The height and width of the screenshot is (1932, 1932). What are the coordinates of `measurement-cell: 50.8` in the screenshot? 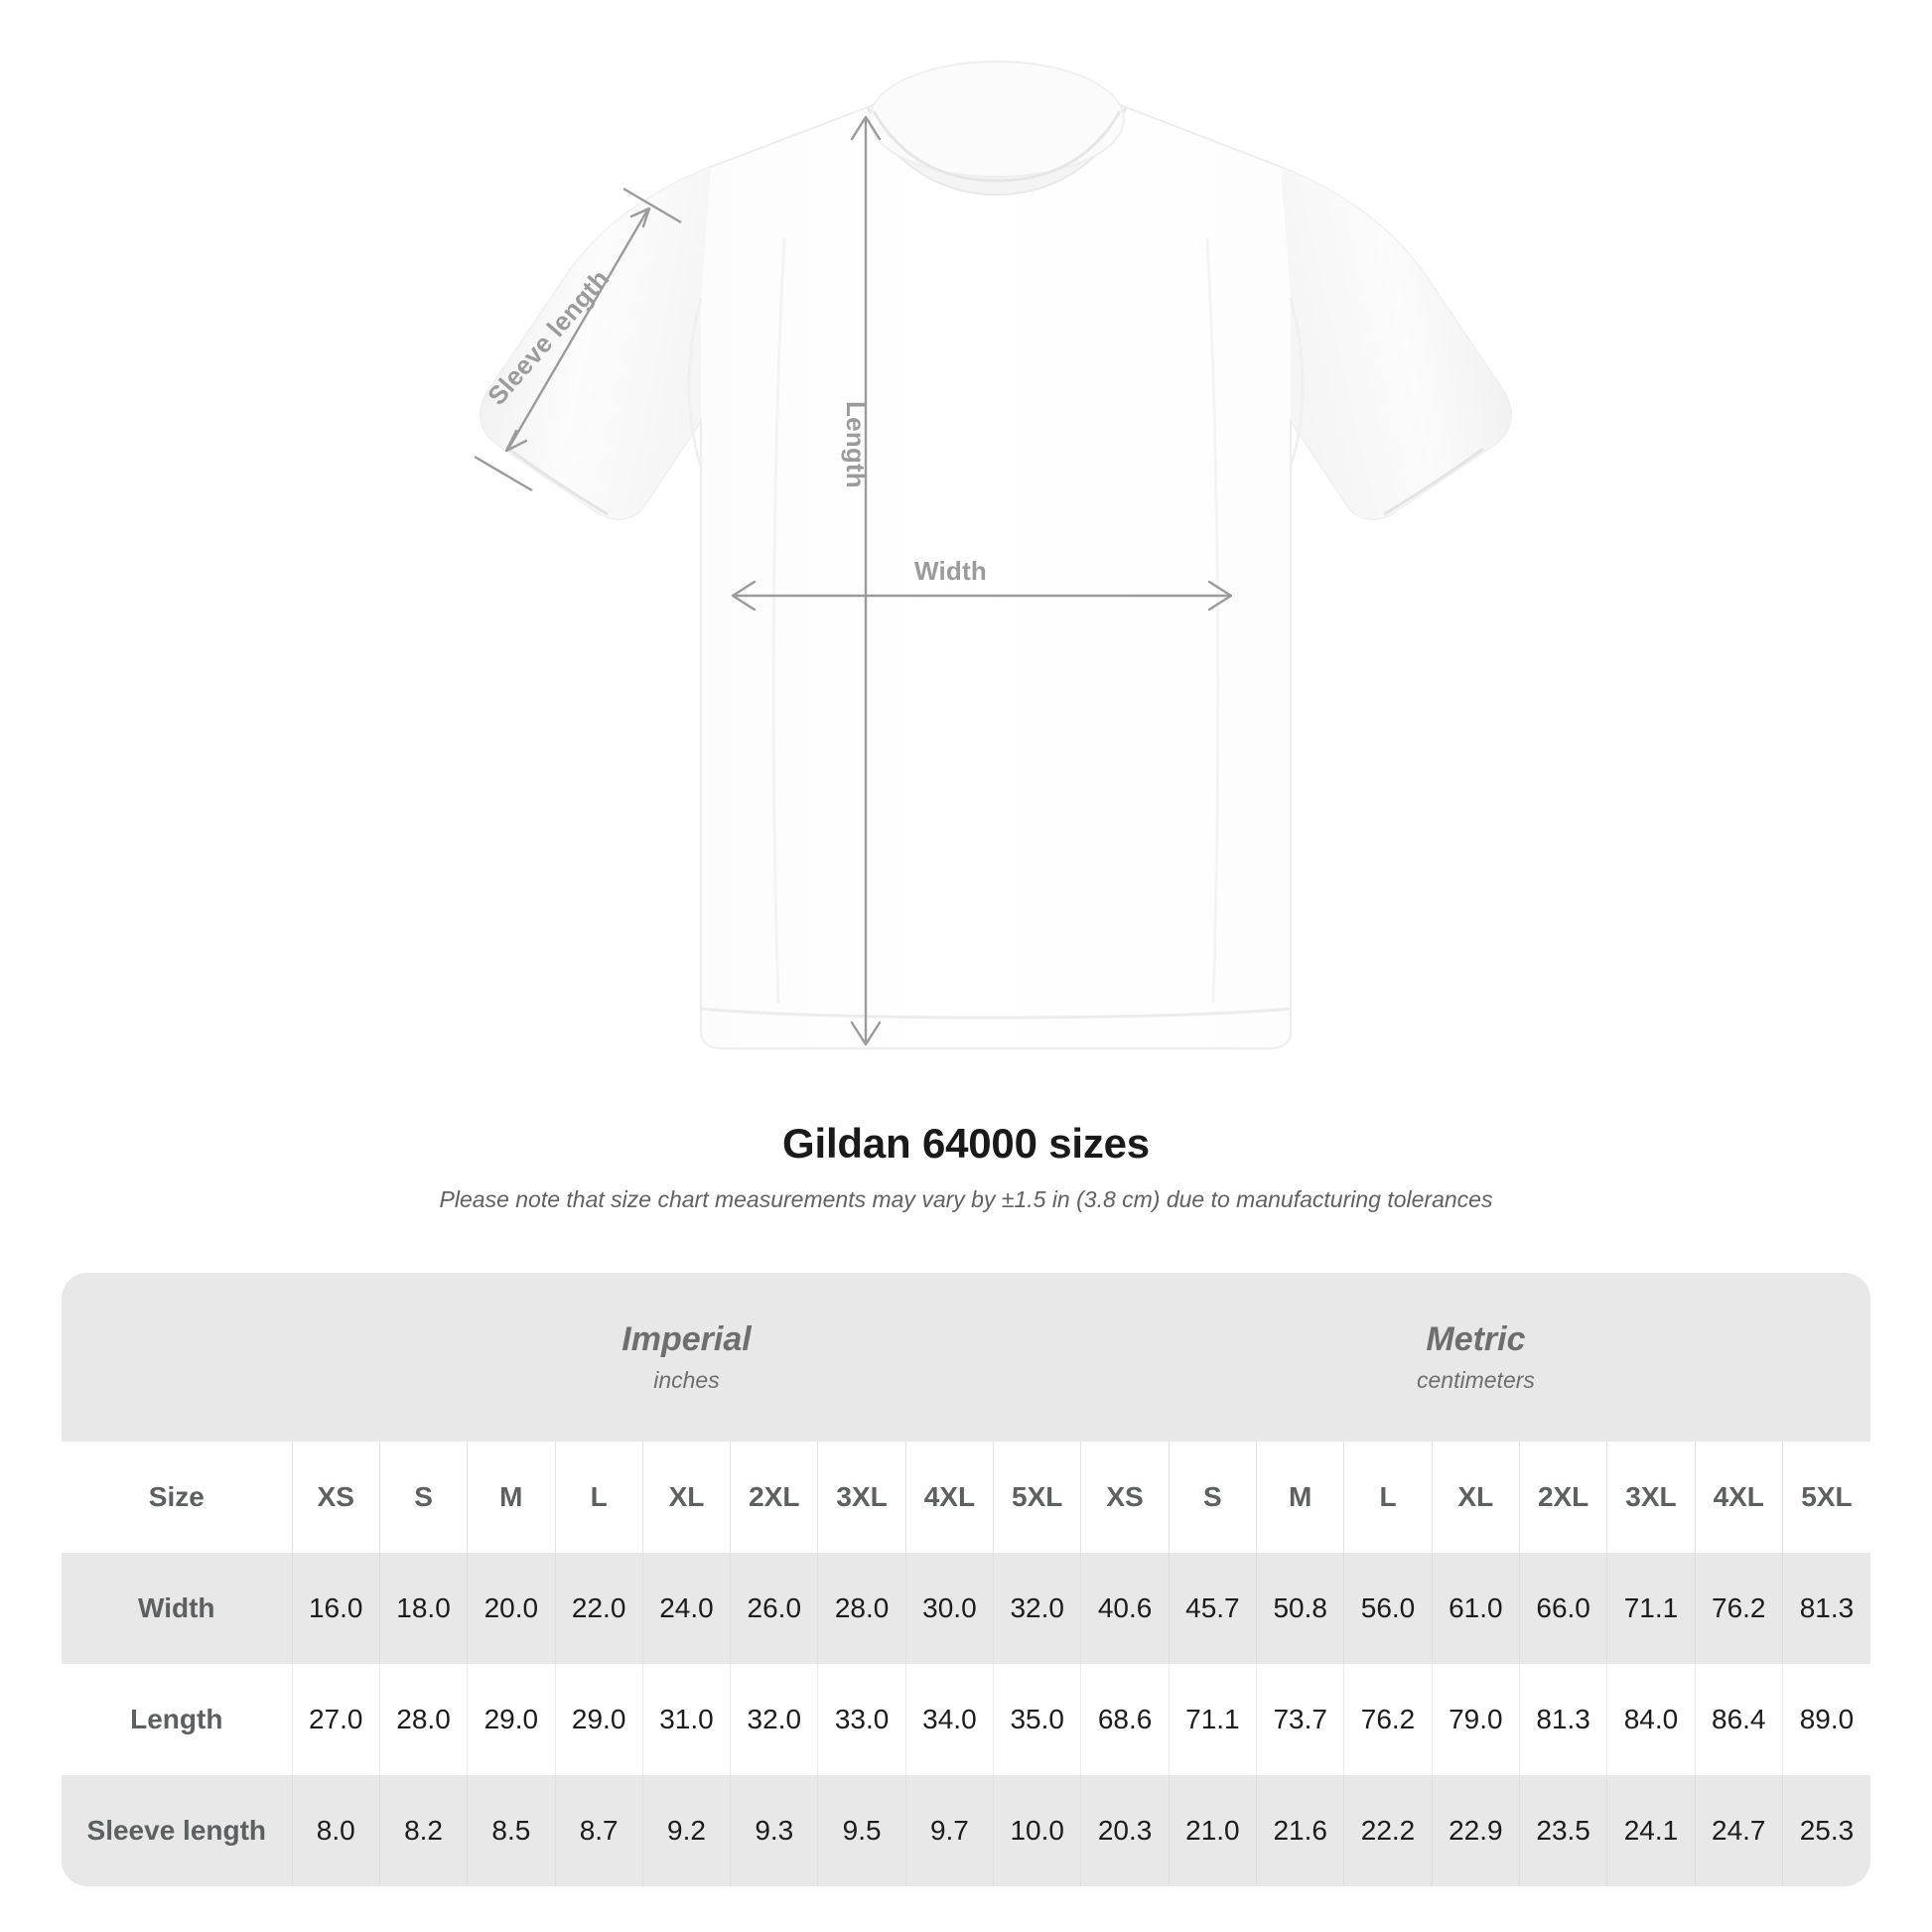 It's located at (1300, 1608).